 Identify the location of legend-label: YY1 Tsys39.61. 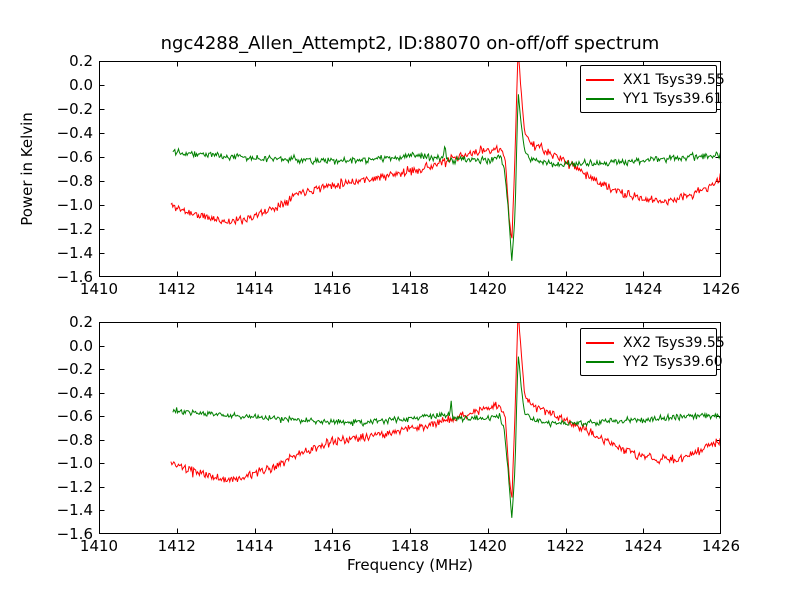
(673, 98).